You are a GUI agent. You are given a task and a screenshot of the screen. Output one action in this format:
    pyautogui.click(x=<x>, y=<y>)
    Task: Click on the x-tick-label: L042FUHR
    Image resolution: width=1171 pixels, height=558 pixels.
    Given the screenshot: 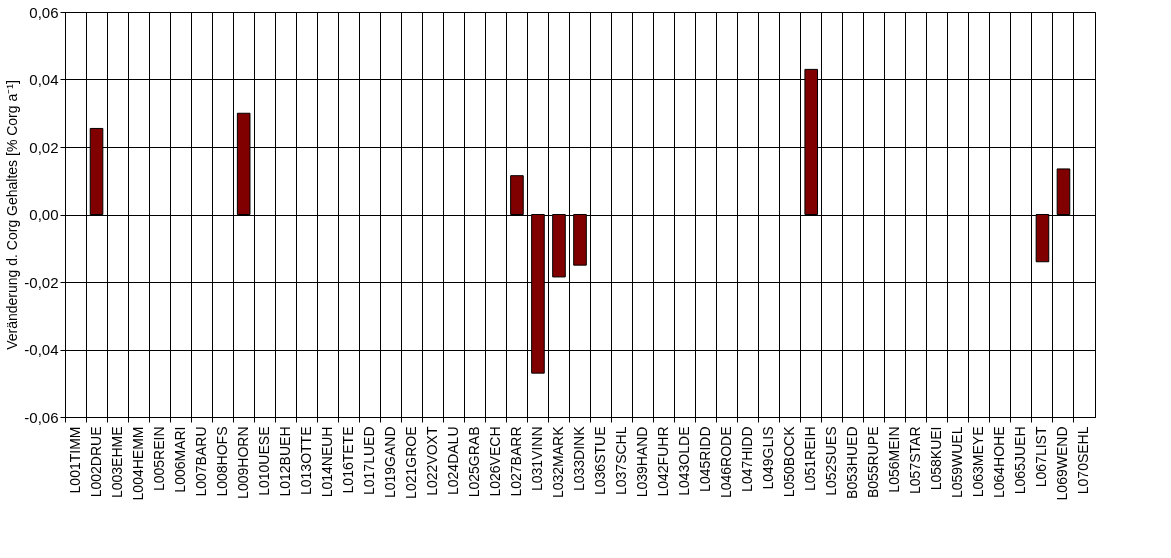 What is the action you would take?
    pyautogui.click(x=663, y=461)
    